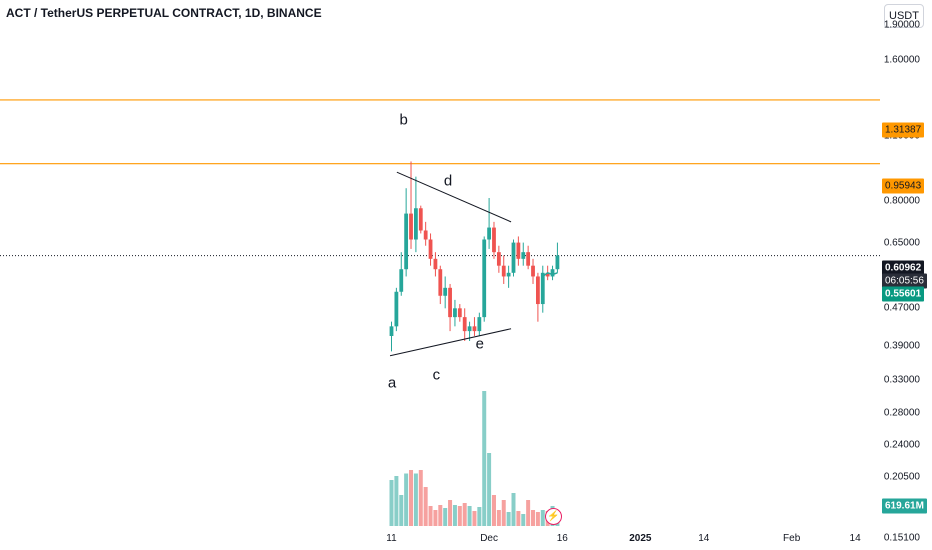  I want to click on ma-value-tag: 0.55601, so click(903, 294).